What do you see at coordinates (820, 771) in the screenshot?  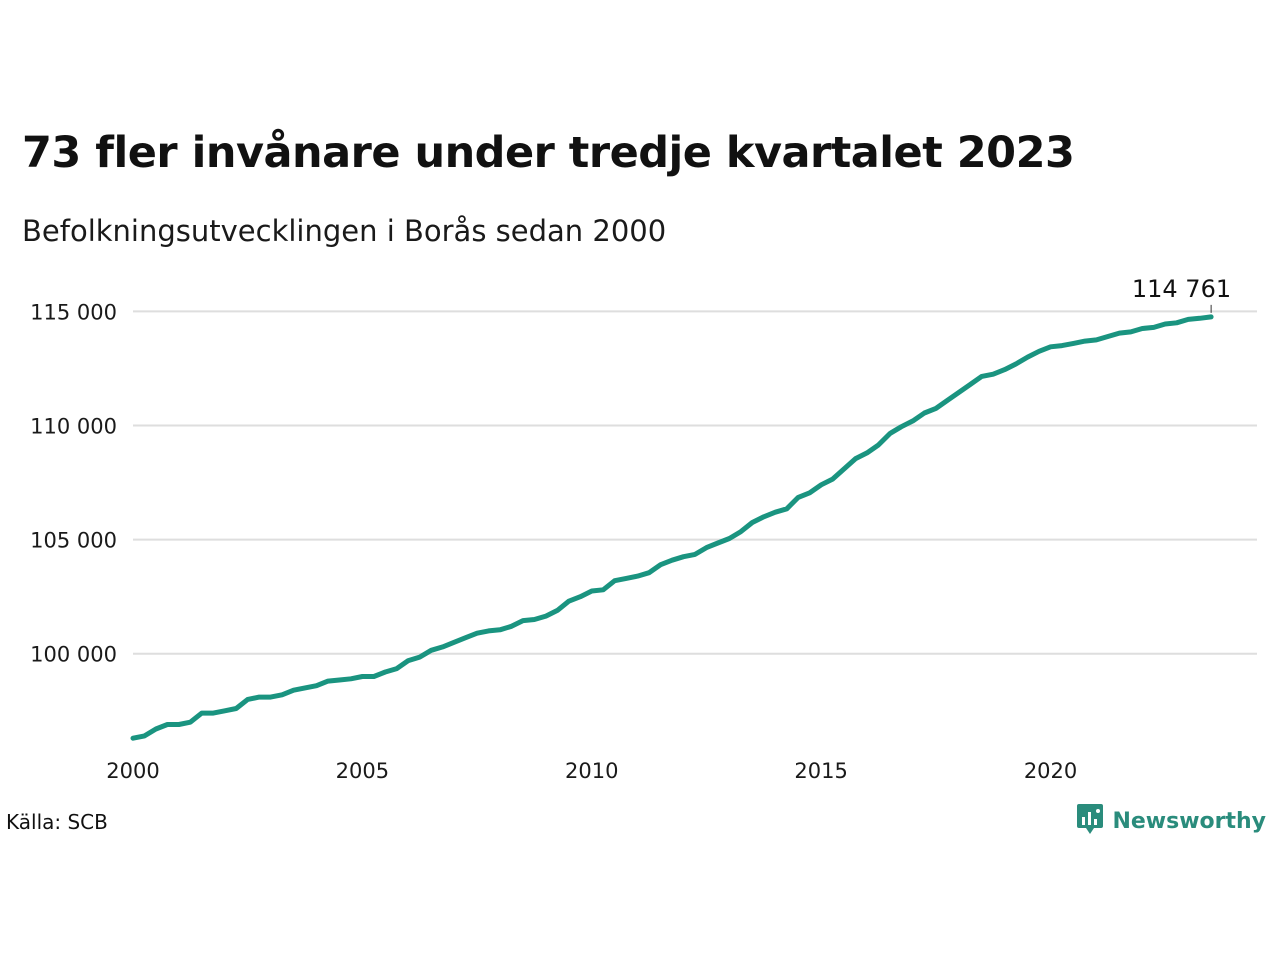 I see `x-tick-label: 2015` at bounding box center [820, 771].